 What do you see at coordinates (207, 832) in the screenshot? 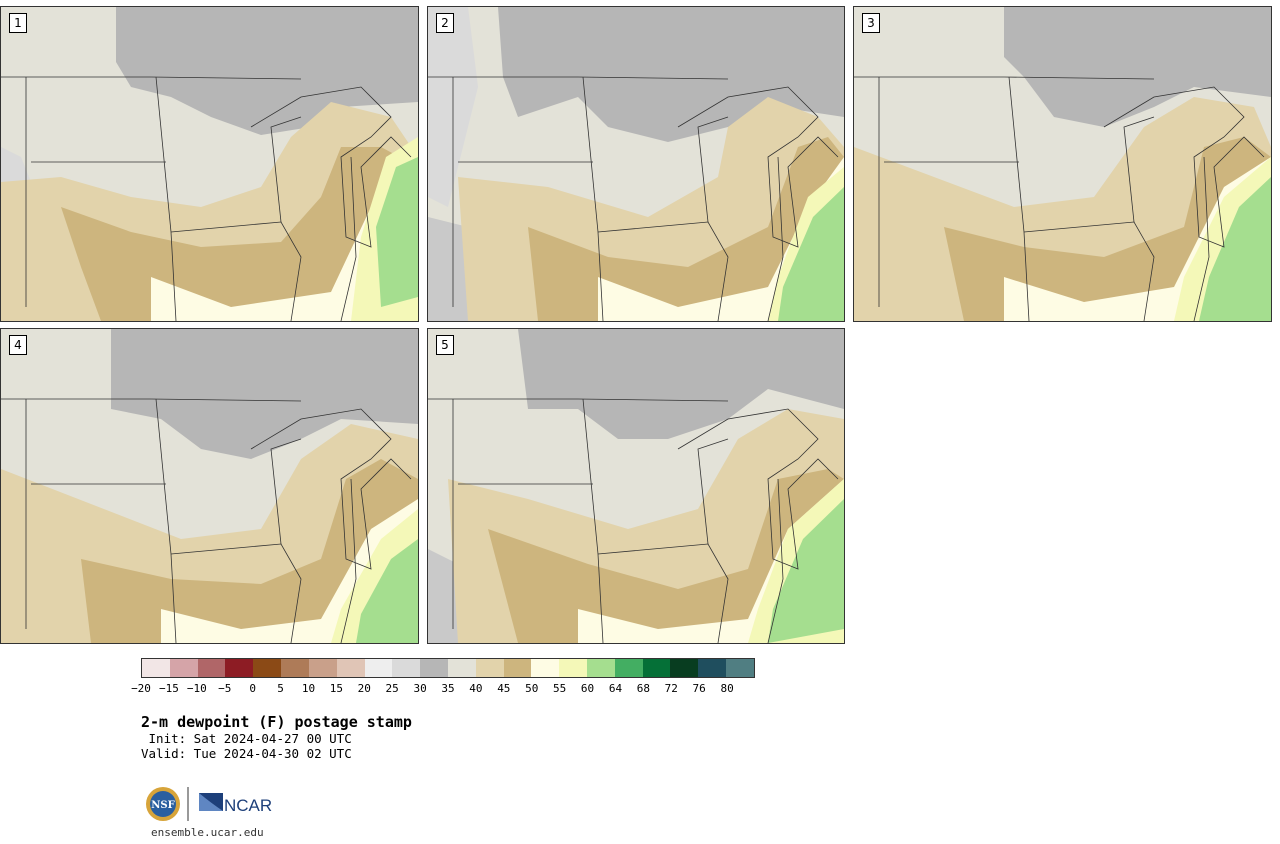
I see `website-url: ensemble.ucar.edu` at bounding box center [207, 832].